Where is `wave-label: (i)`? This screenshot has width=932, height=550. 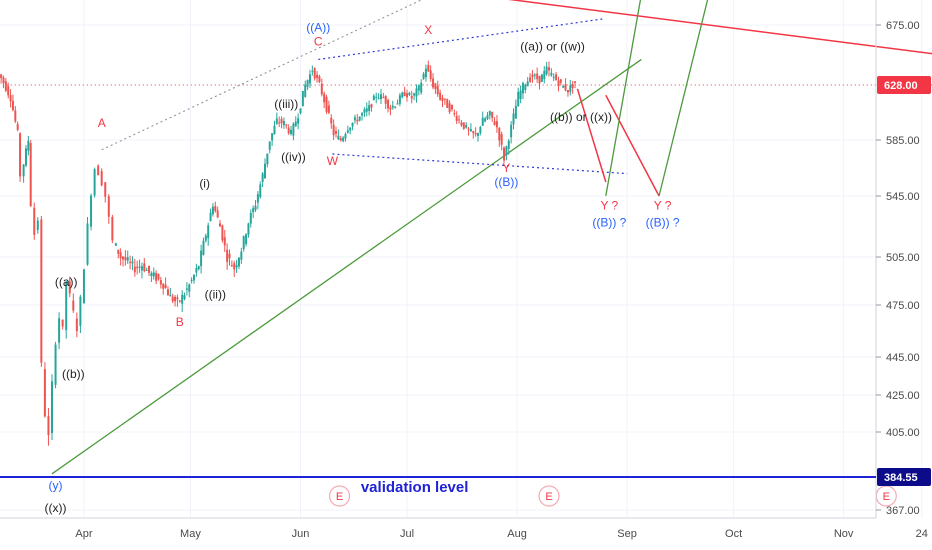 wave-label: (i) is located at coordinates (204, 184).